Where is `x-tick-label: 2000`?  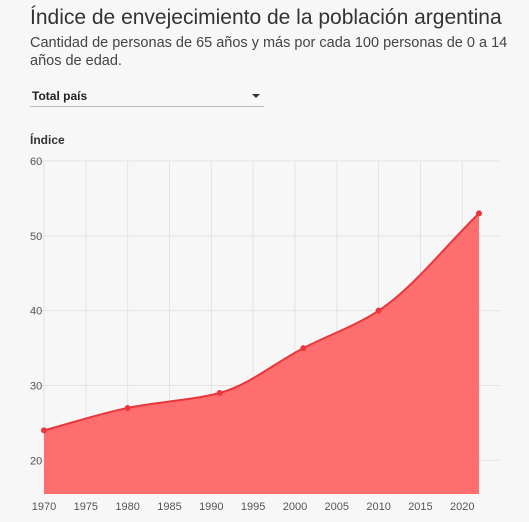 x-tick-label: 2000 is located at coordinates (295, 507).